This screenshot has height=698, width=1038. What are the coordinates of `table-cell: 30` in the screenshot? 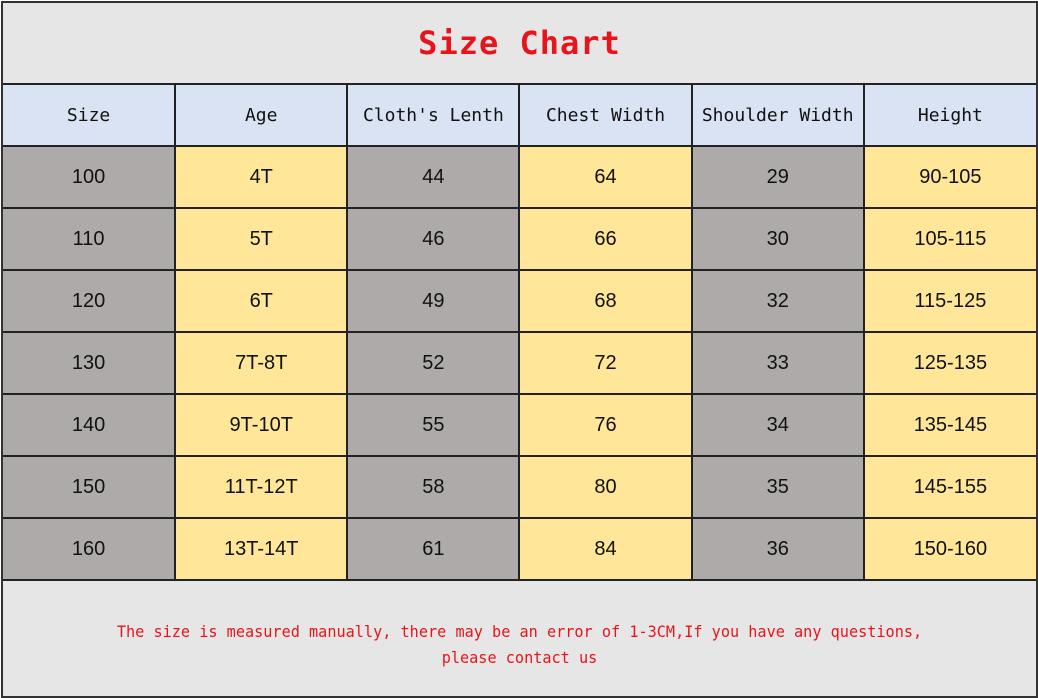 It's located at (777, 239).